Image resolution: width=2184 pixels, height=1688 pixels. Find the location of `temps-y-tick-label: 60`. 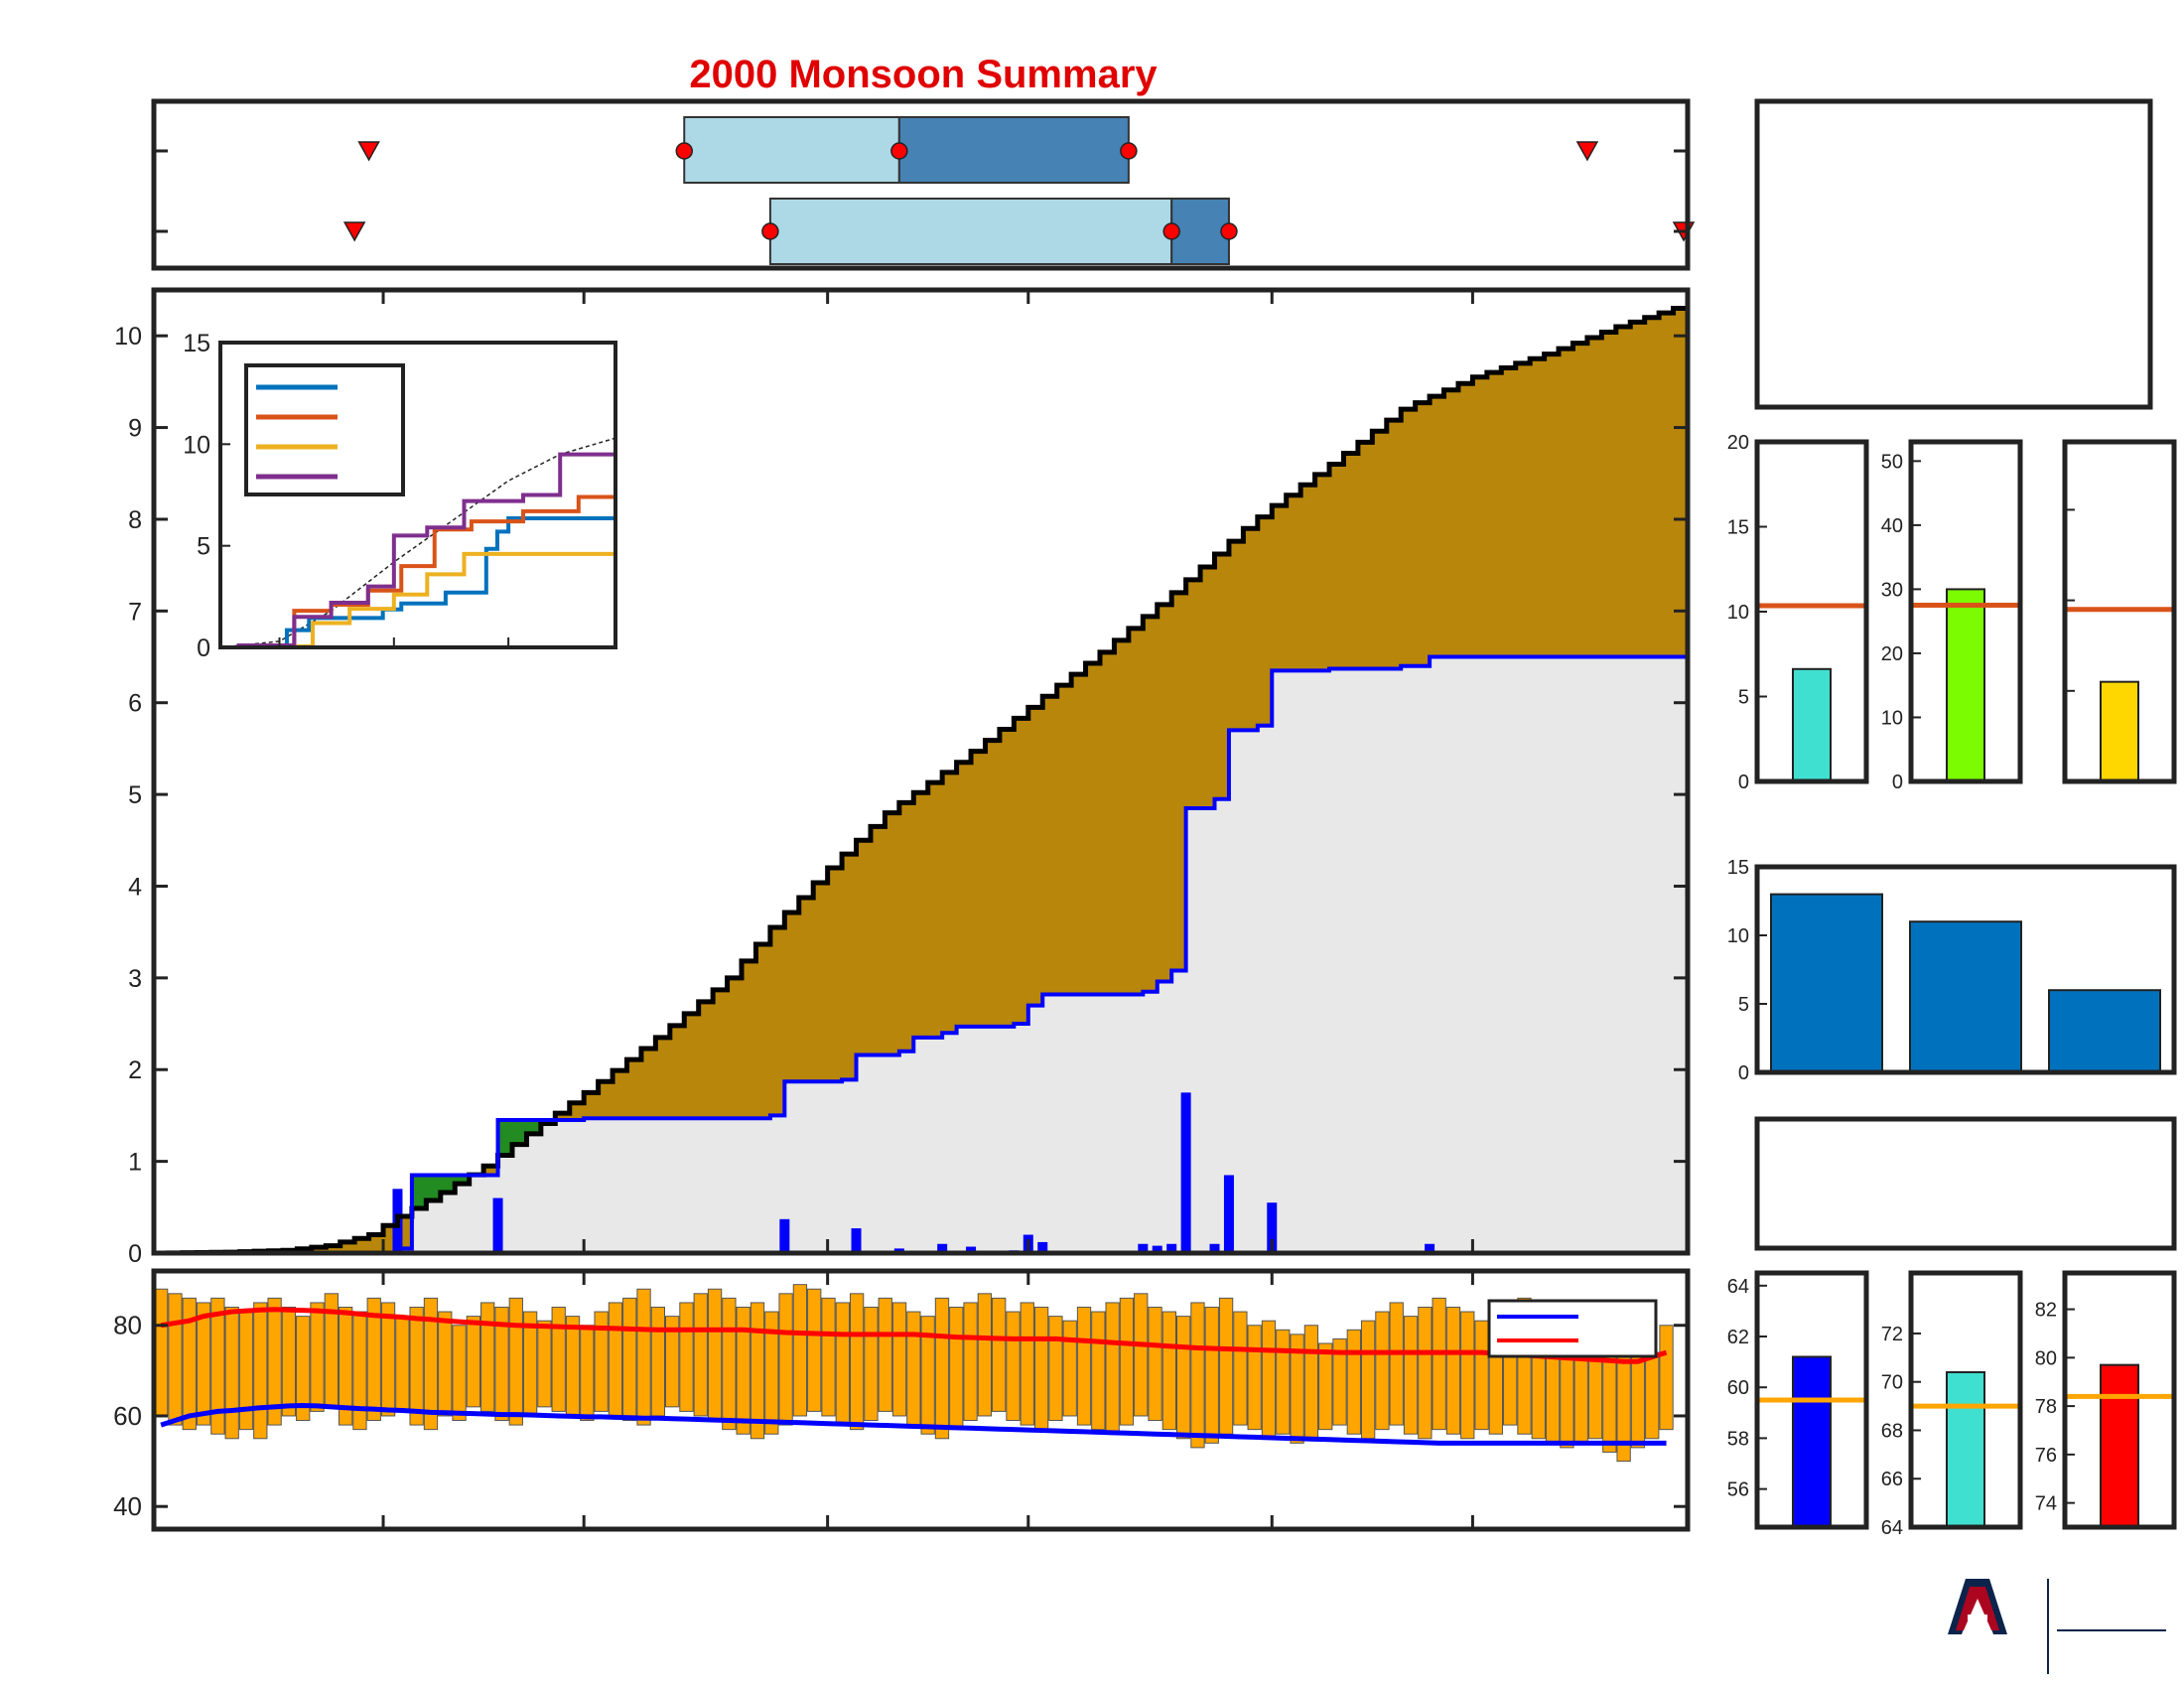

temps-y-tick-label: 60 is located at coordinates (127, 1416).